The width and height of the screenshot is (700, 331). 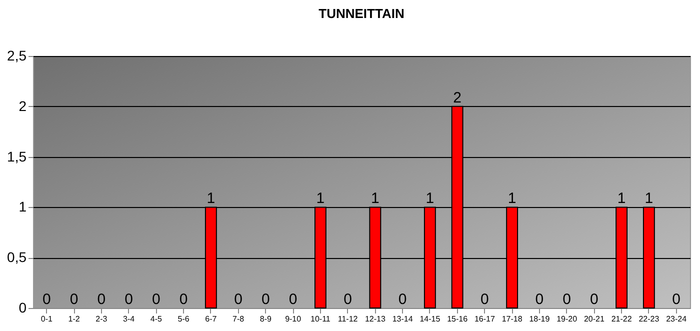 What do you see at coordinates (22, 206) in the screenshot?
I see `y-tick-label: 1` at bounding box center [22, 206].